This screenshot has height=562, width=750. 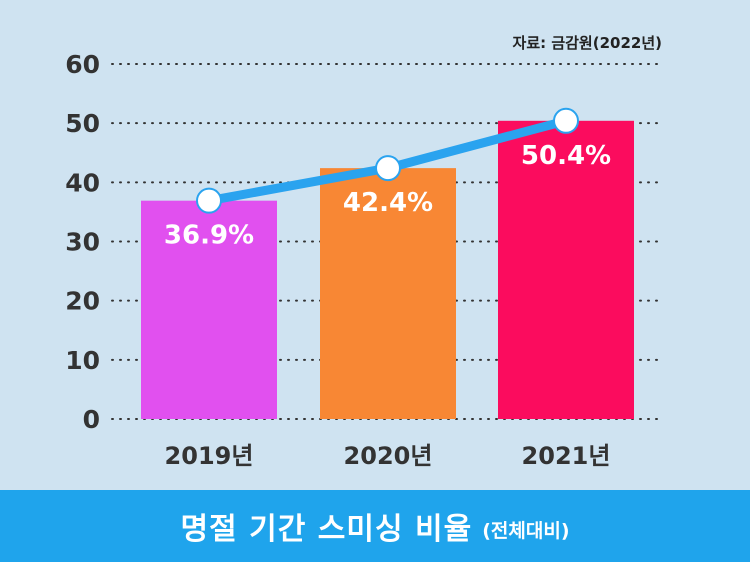 What do you see at coordinates (91, 419) in the screenshot?
I see `y-tick-label: 0` at bounding box center [91, 419].